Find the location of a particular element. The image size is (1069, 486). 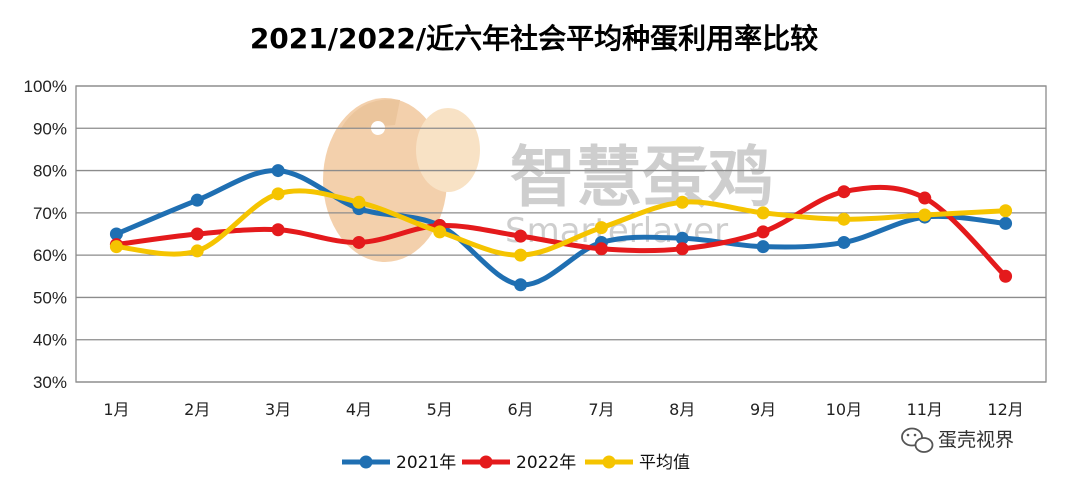

y-tick-label: 70% is located at coordinates (50, 213).